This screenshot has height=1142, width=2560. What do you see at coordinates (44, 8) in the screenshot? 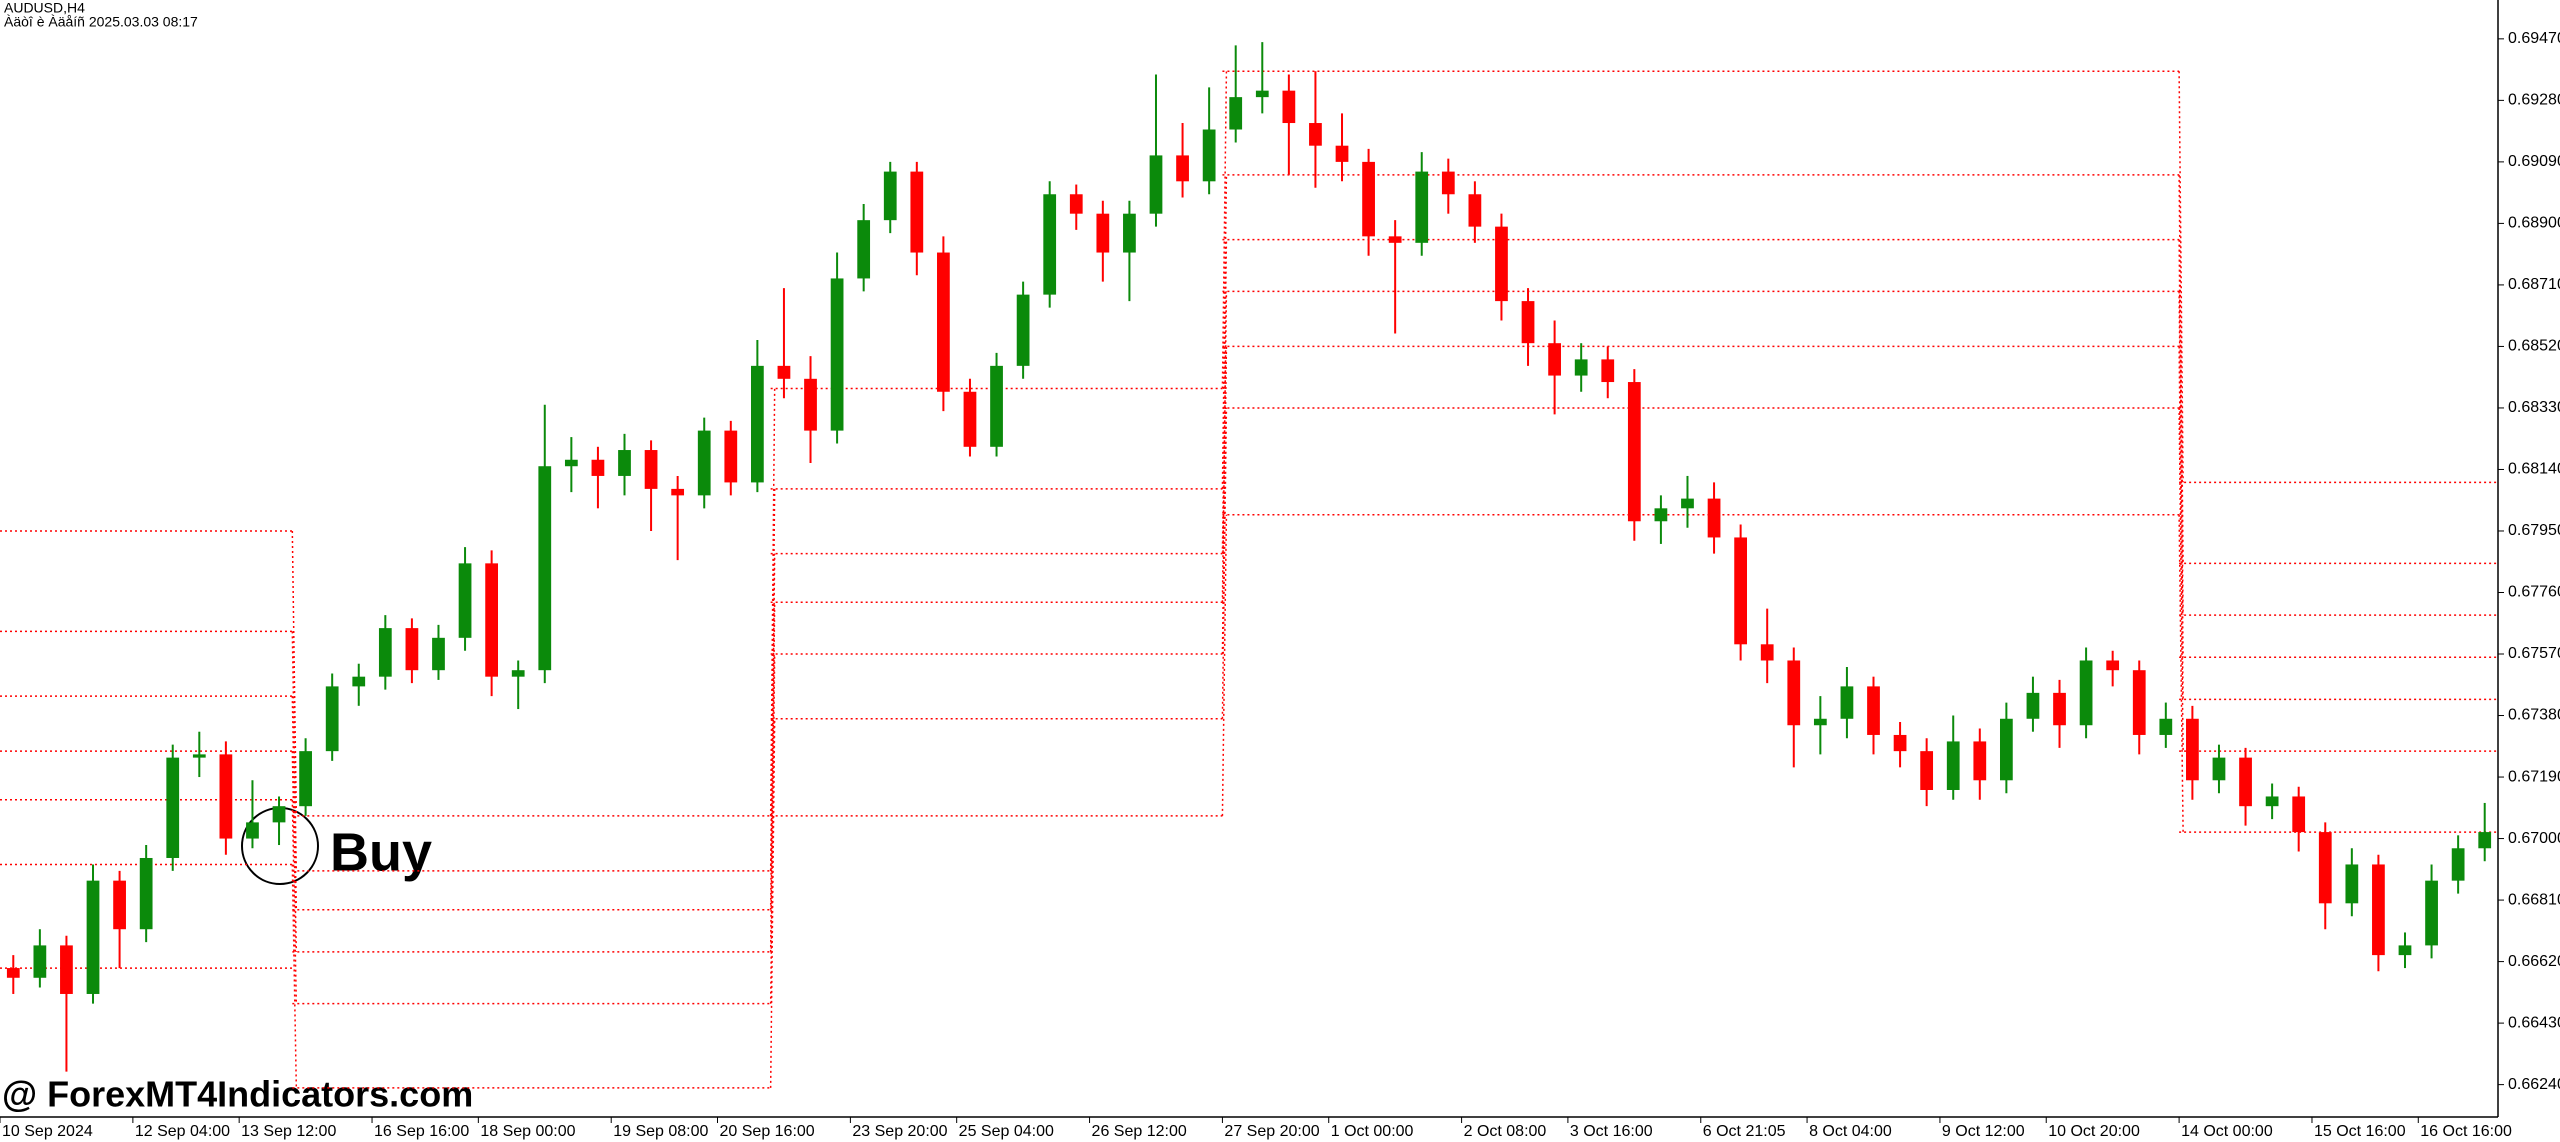
I see `symbol: AUDUSD,H4` at bounding box center [44, 8].